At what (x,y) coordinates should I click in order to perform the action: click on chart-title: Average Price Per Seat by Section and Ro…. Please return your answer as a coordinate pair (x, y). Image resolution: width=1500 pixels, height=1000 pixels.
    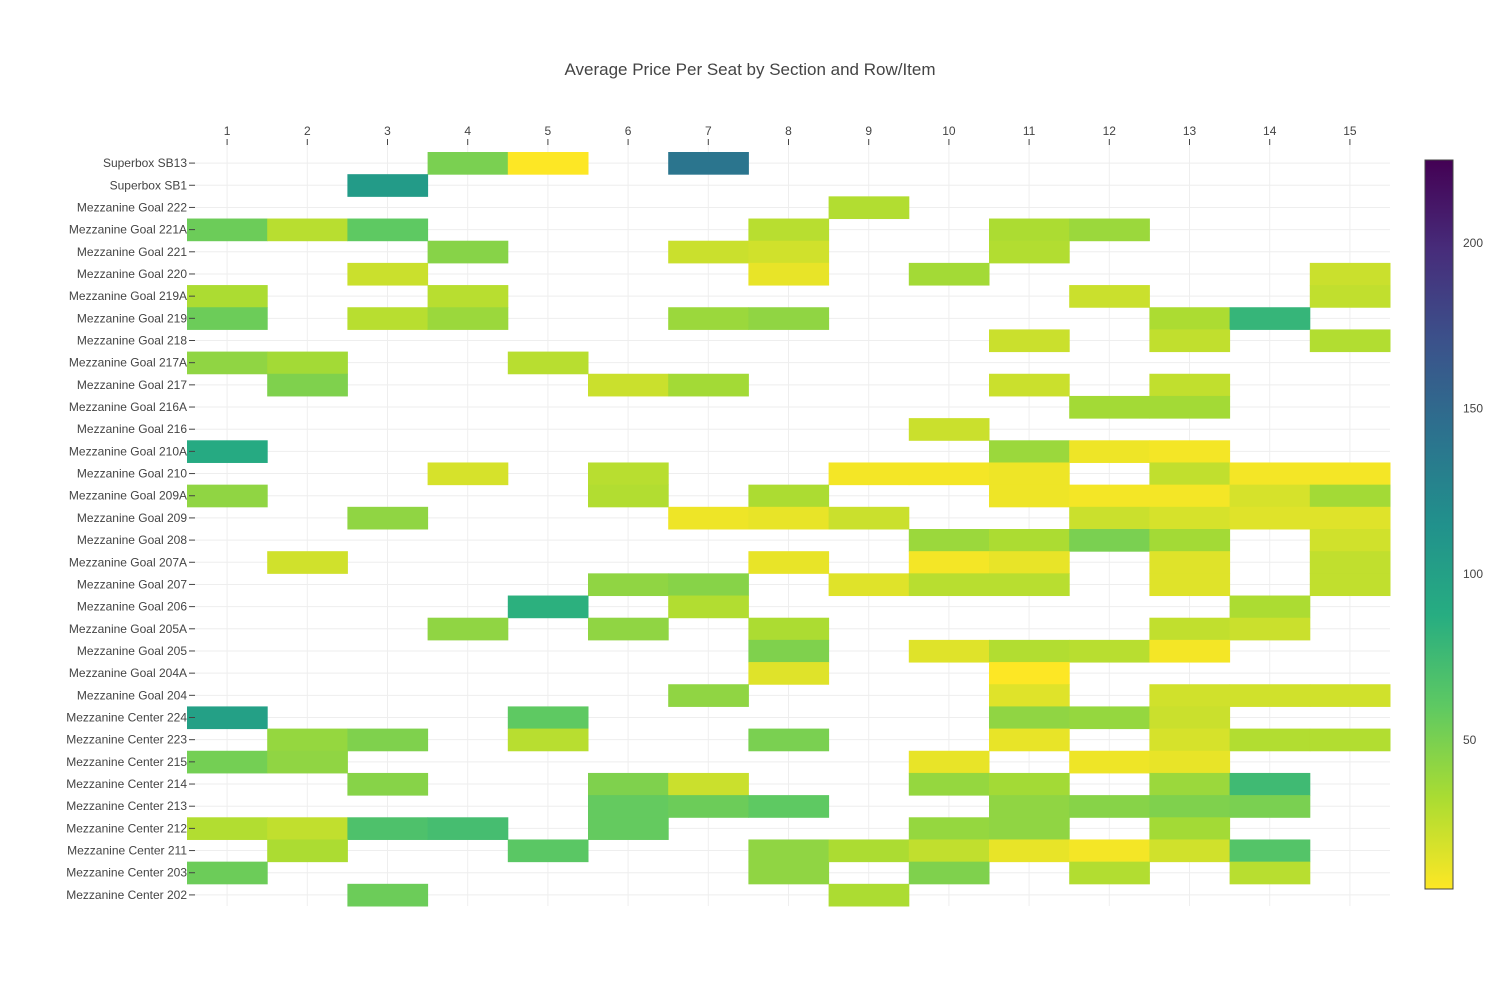
    Looking at the image, I should click on (749, 69).